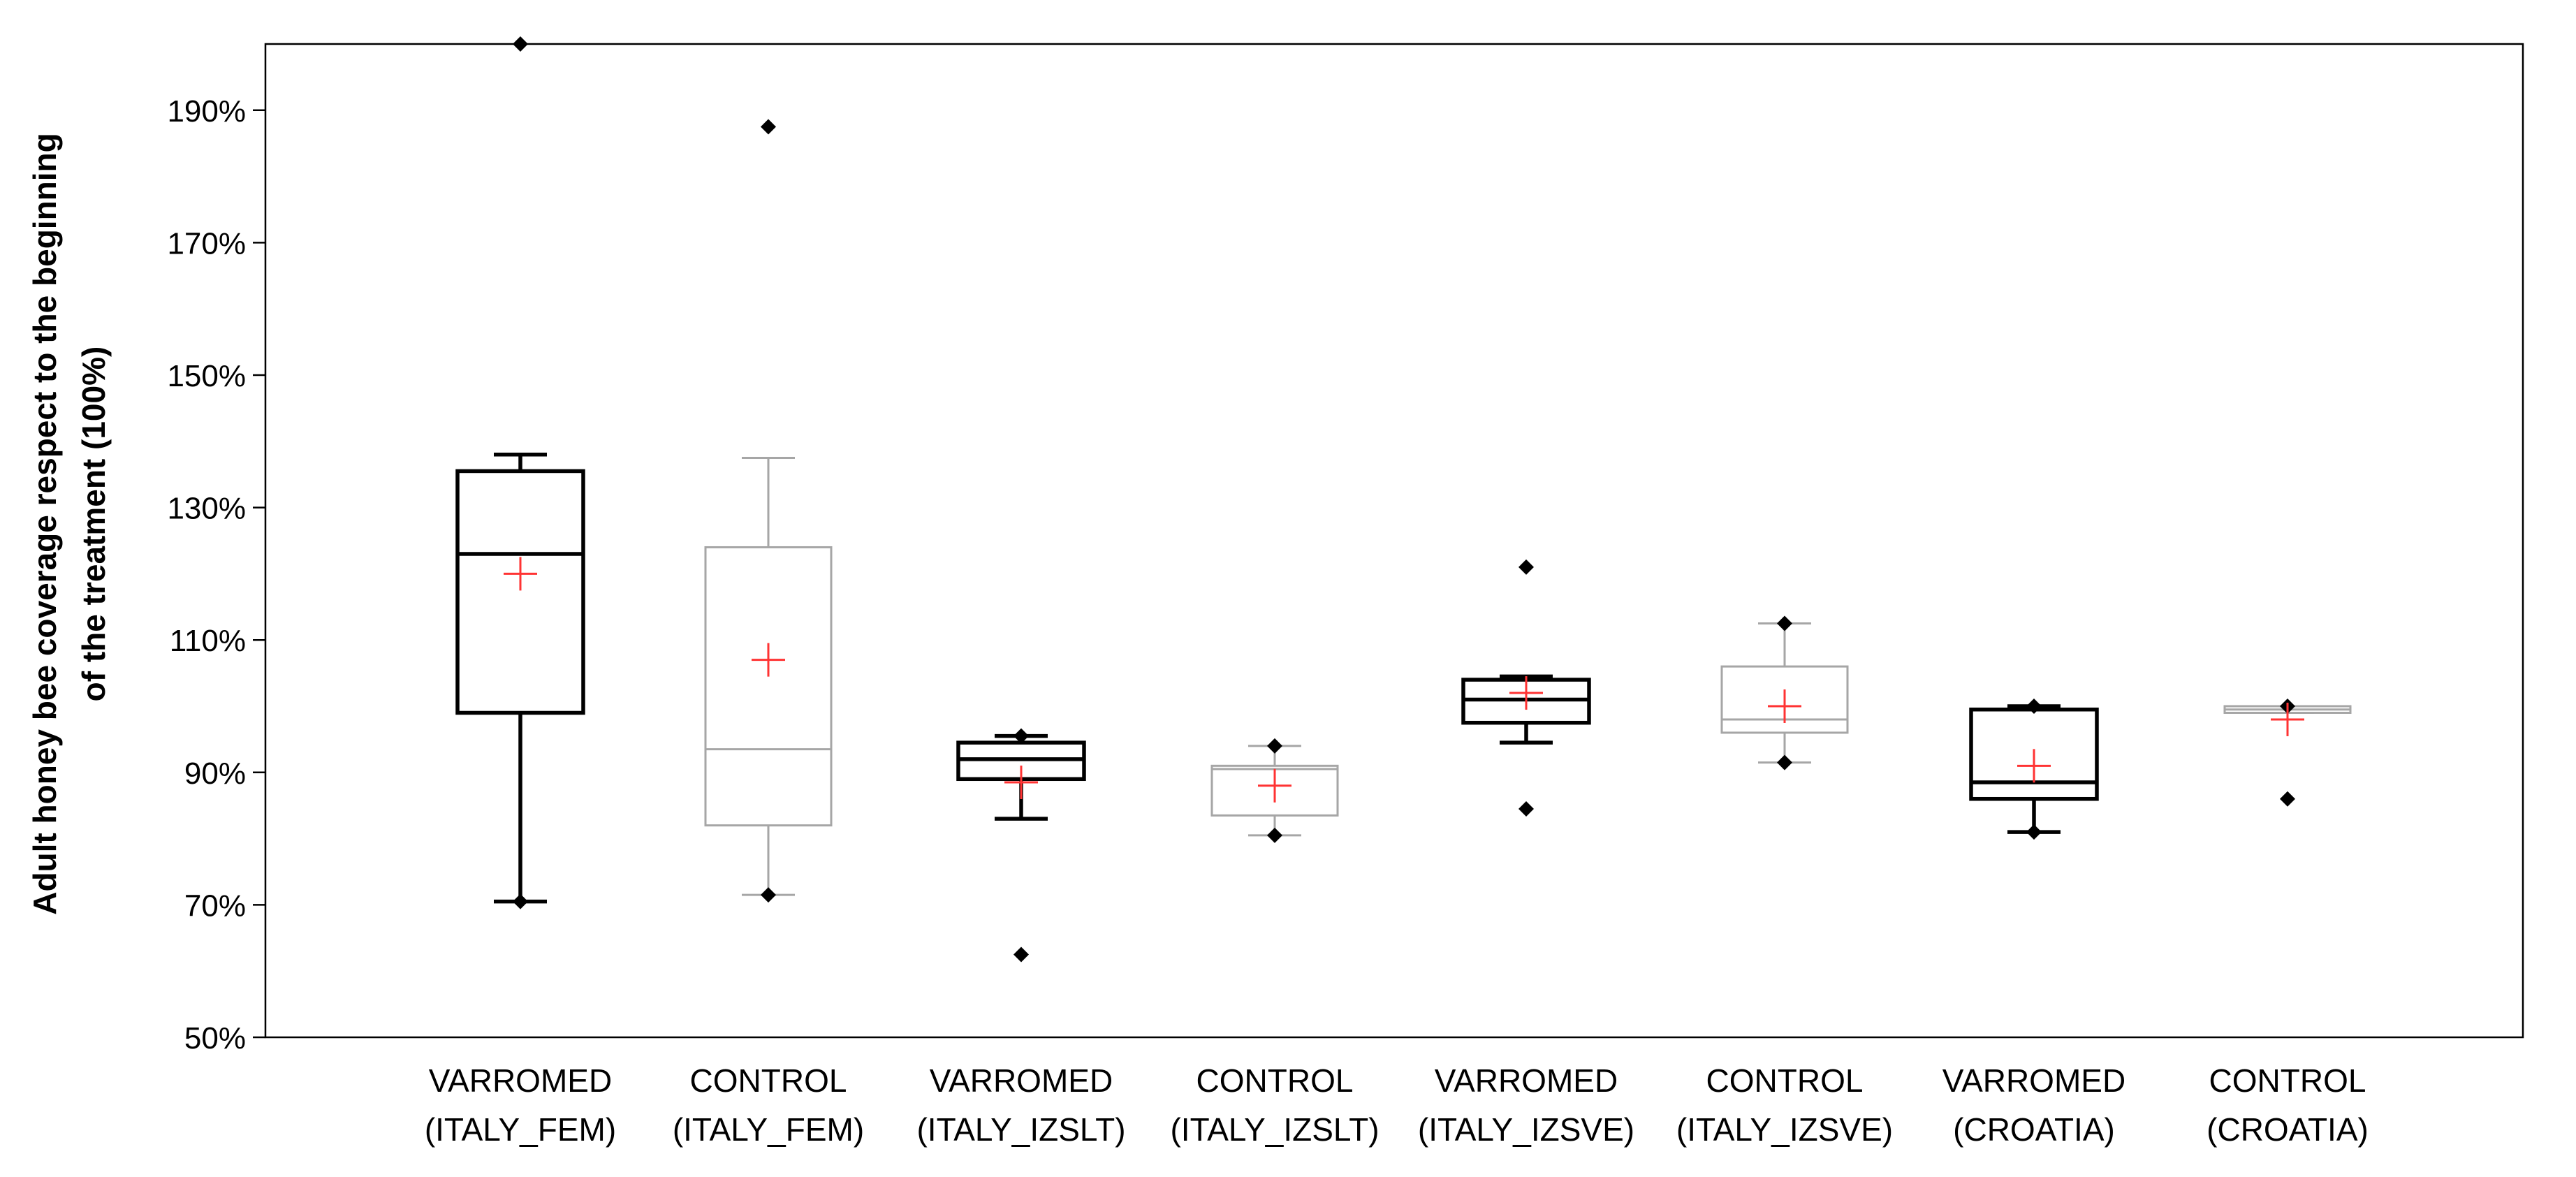 This screenshot has width=2576, height=1177. What do you see at coordinates (215, 774) in the screenshot?
I see `y-tick-label: 90%` at bounding box center [215, 774].